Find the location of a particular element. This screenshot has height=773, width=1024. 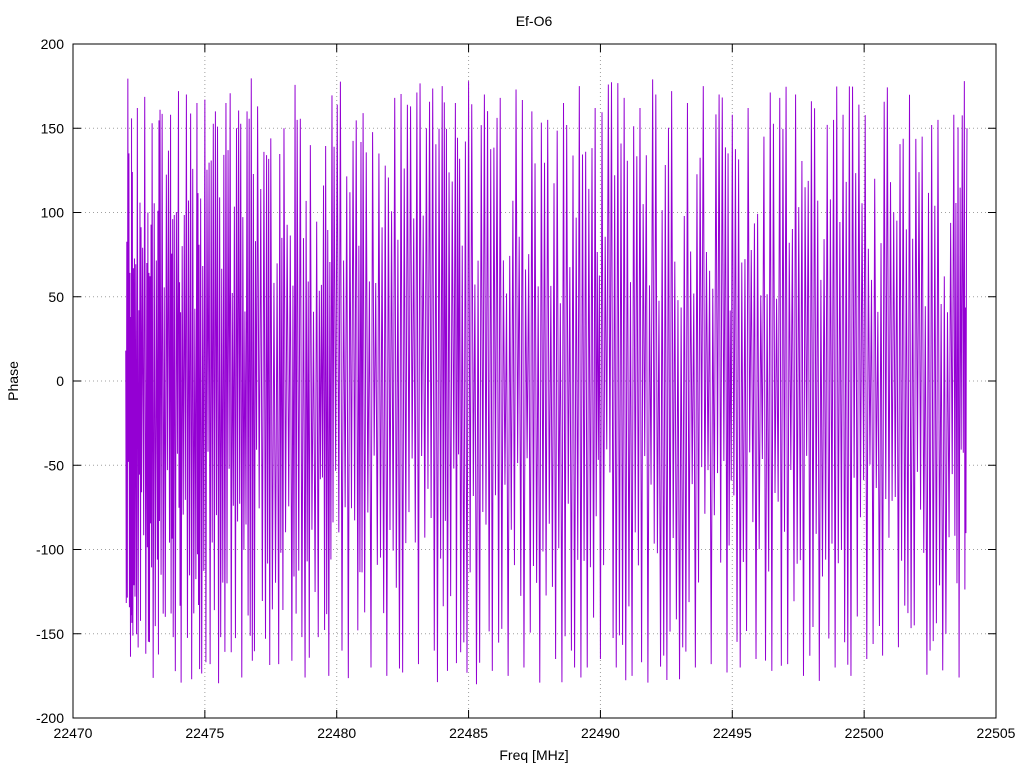

x-tick-label: 22480 is located at coordinates (336, 733).